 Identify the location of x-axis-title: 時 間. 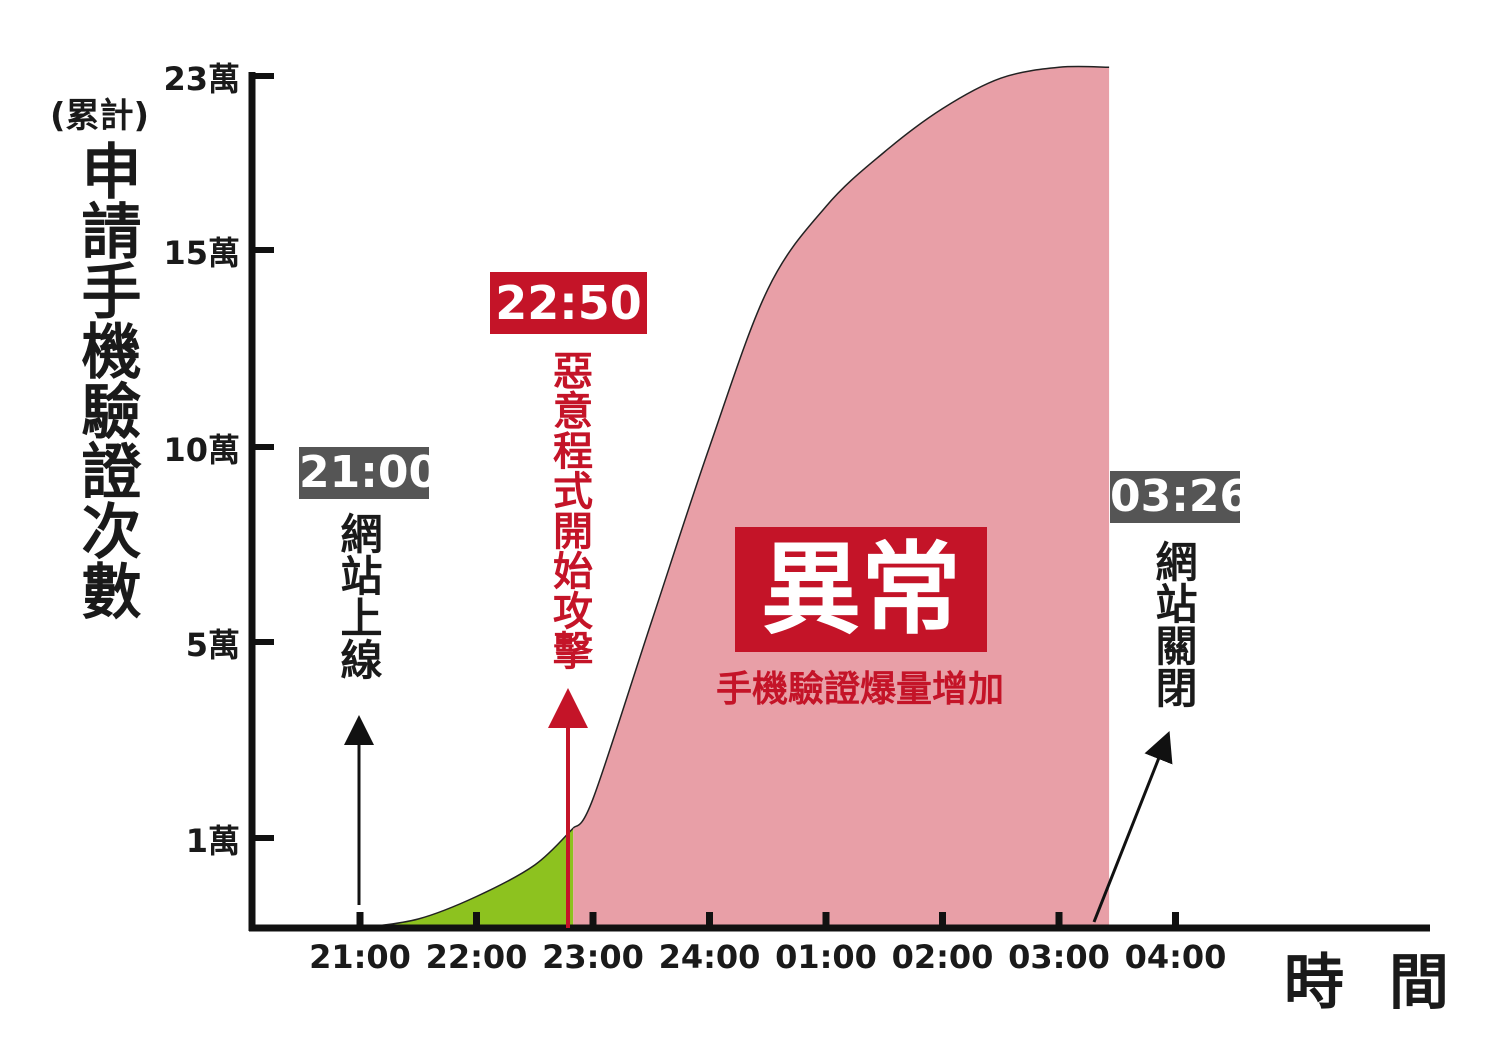
(1372, 983).